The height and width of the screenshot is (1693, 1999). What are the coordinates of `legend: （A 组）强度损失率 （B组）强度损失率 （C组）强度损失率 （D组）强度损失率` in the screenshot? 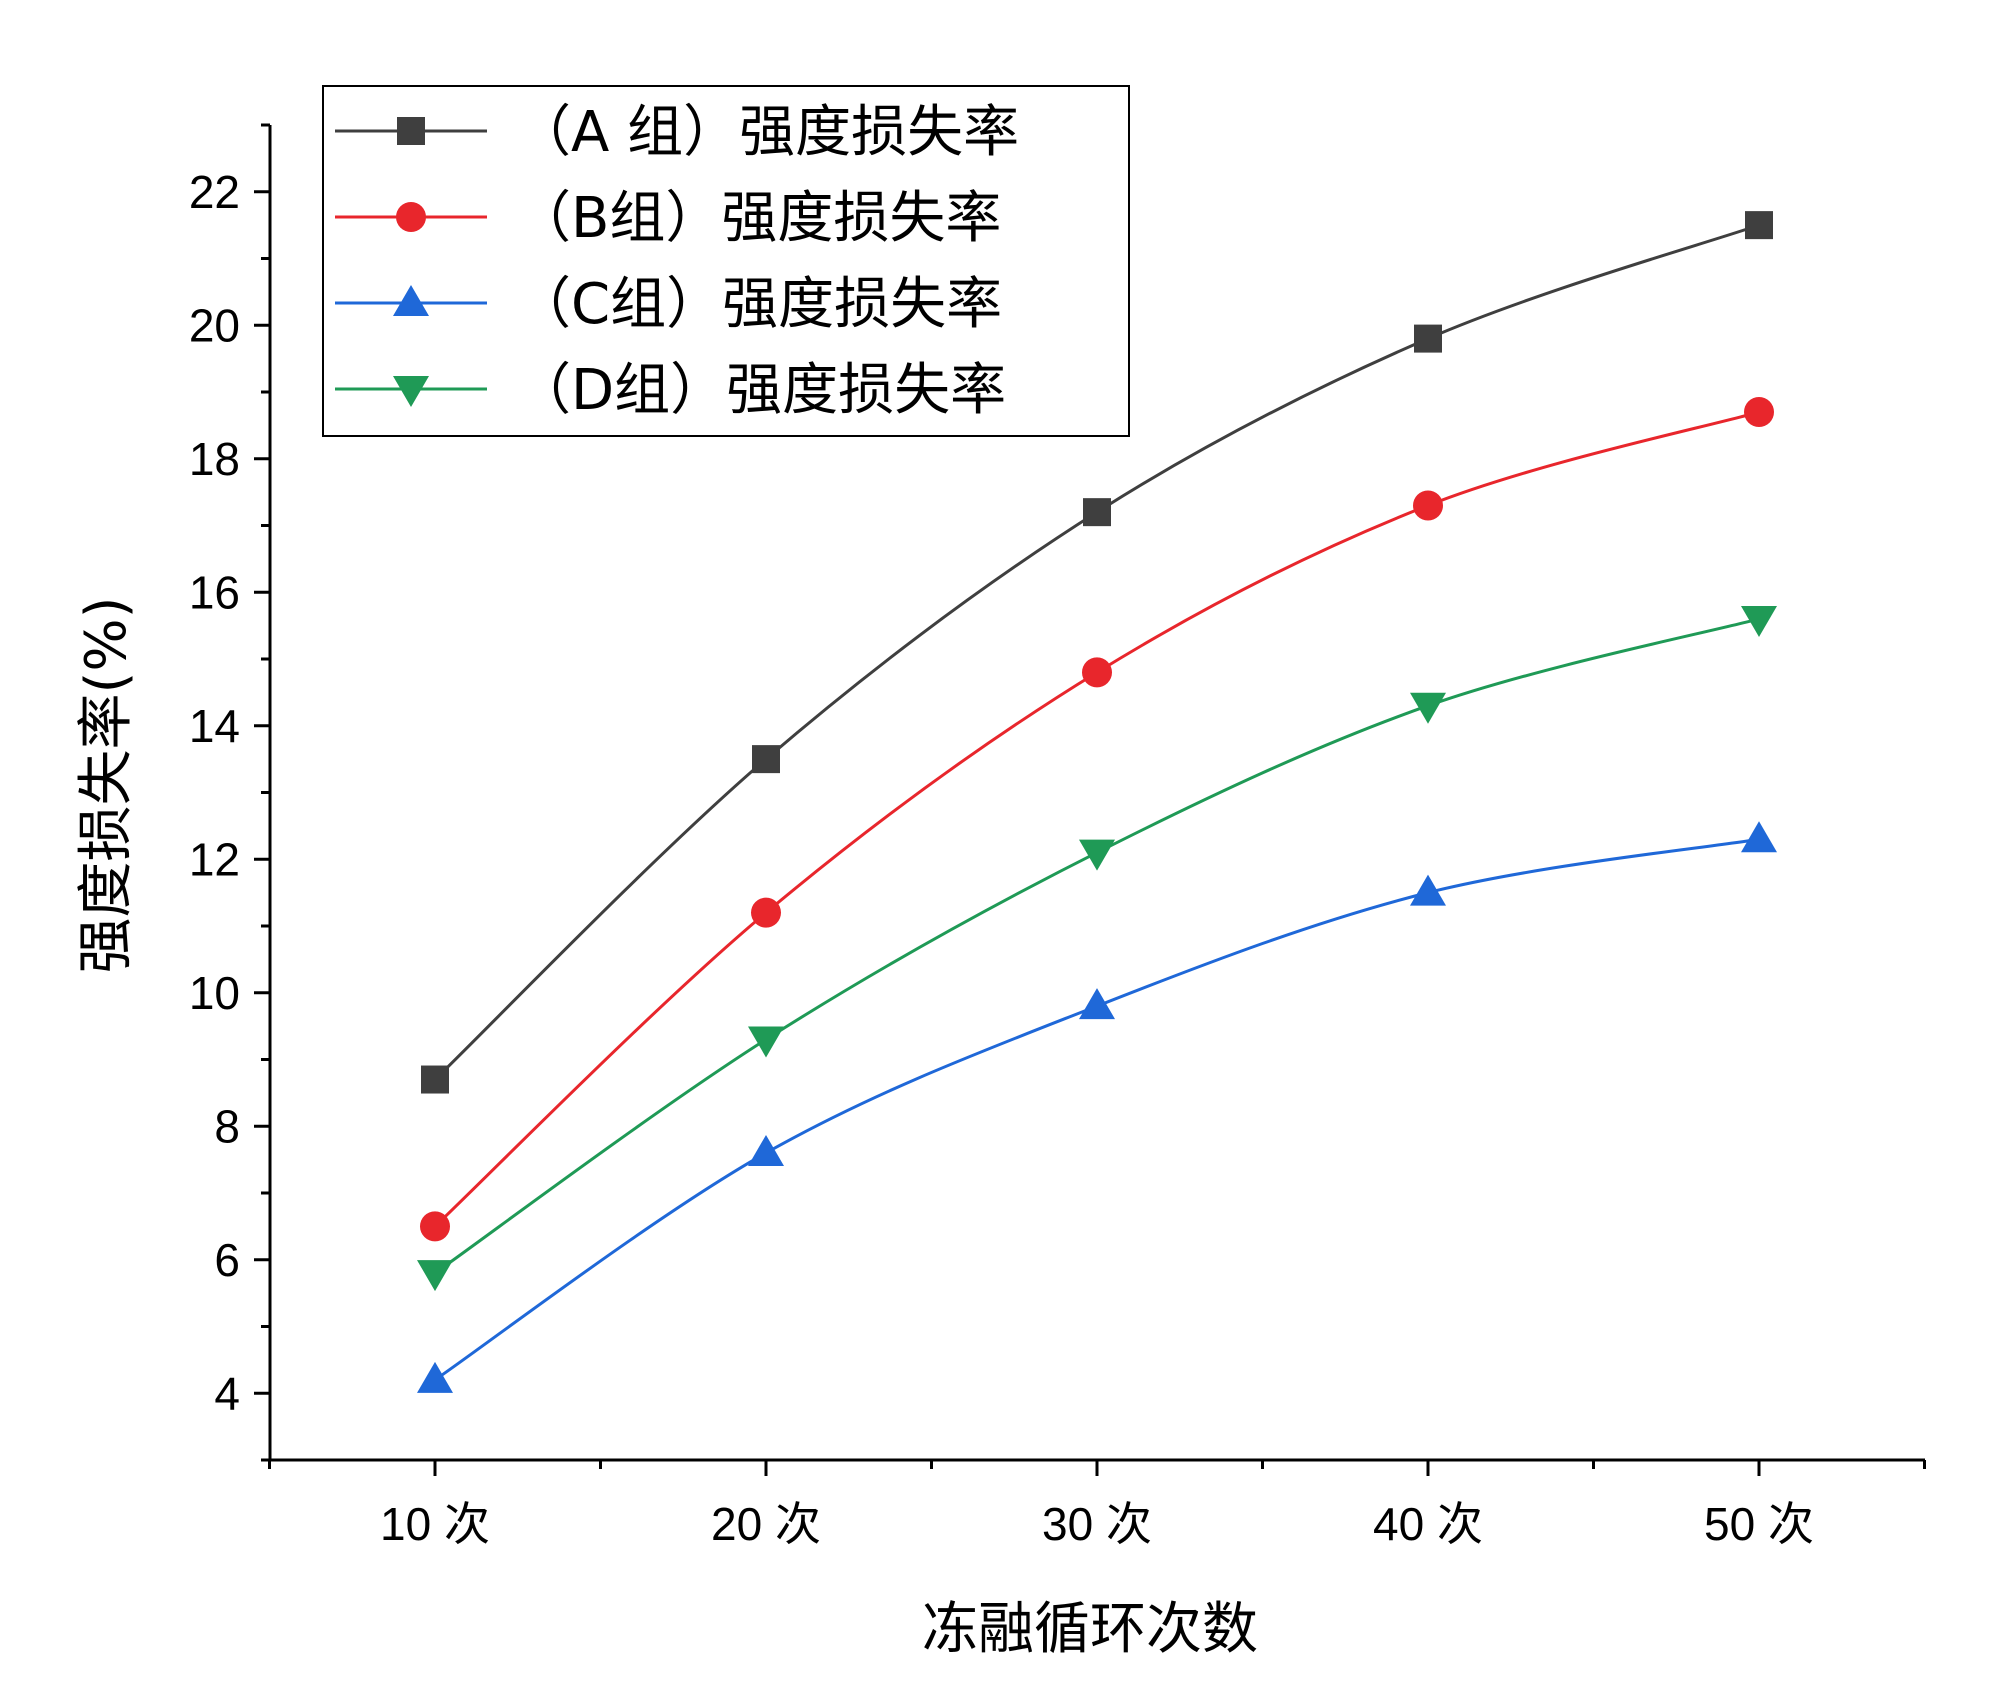 It's located at (726, 261).